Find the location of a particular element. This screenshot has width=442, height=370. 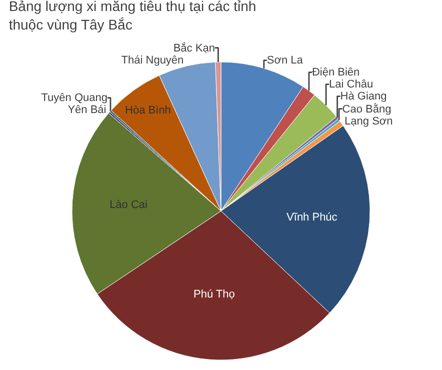

slice-label: Cao Bằng is located at coordinates (367, 109).